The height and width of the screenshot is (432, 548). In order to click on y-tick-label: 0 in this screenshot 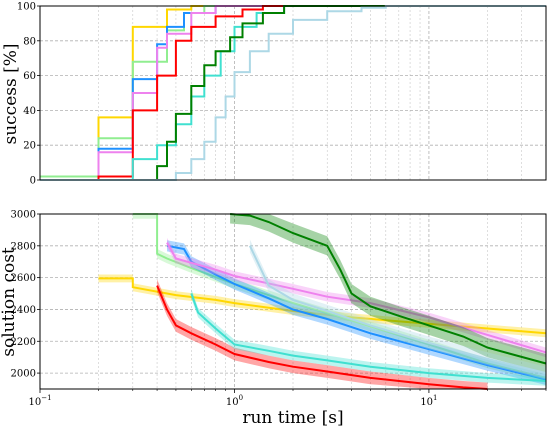, I will do `click(33, 181)`.